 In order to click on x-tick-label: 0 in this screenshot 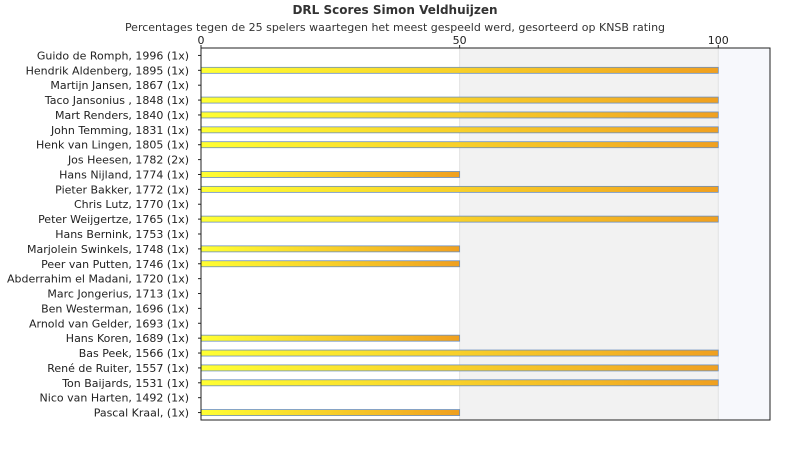, I will do `click(201, 40)`.